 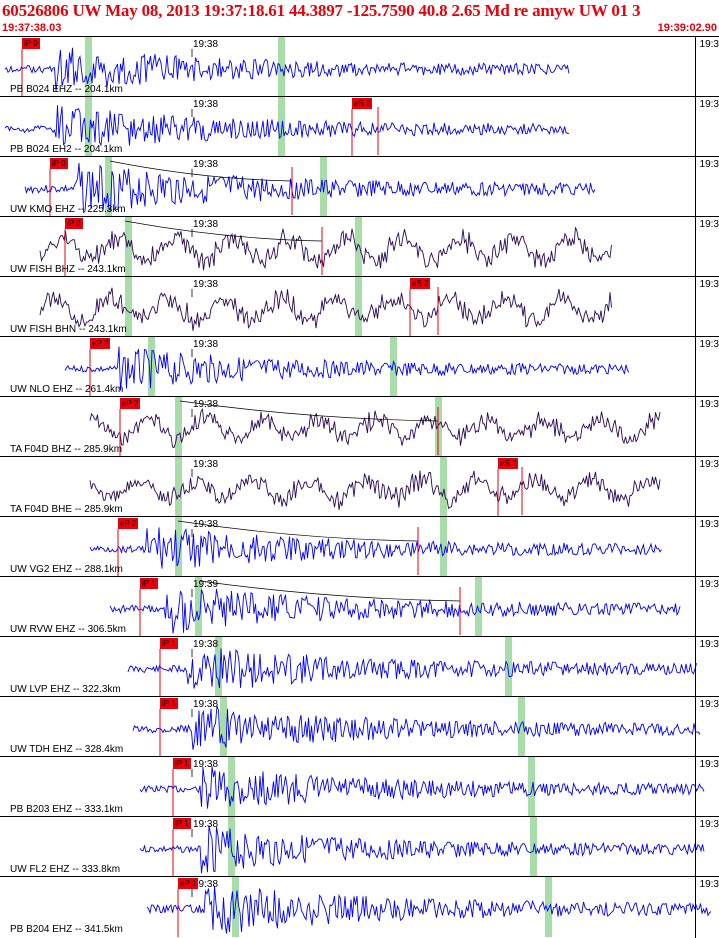 I want to click on trace-panel: 19:38 19:3 iP 1 PB B203 EHZ -- 333.1km, so click(x=359, y=786).